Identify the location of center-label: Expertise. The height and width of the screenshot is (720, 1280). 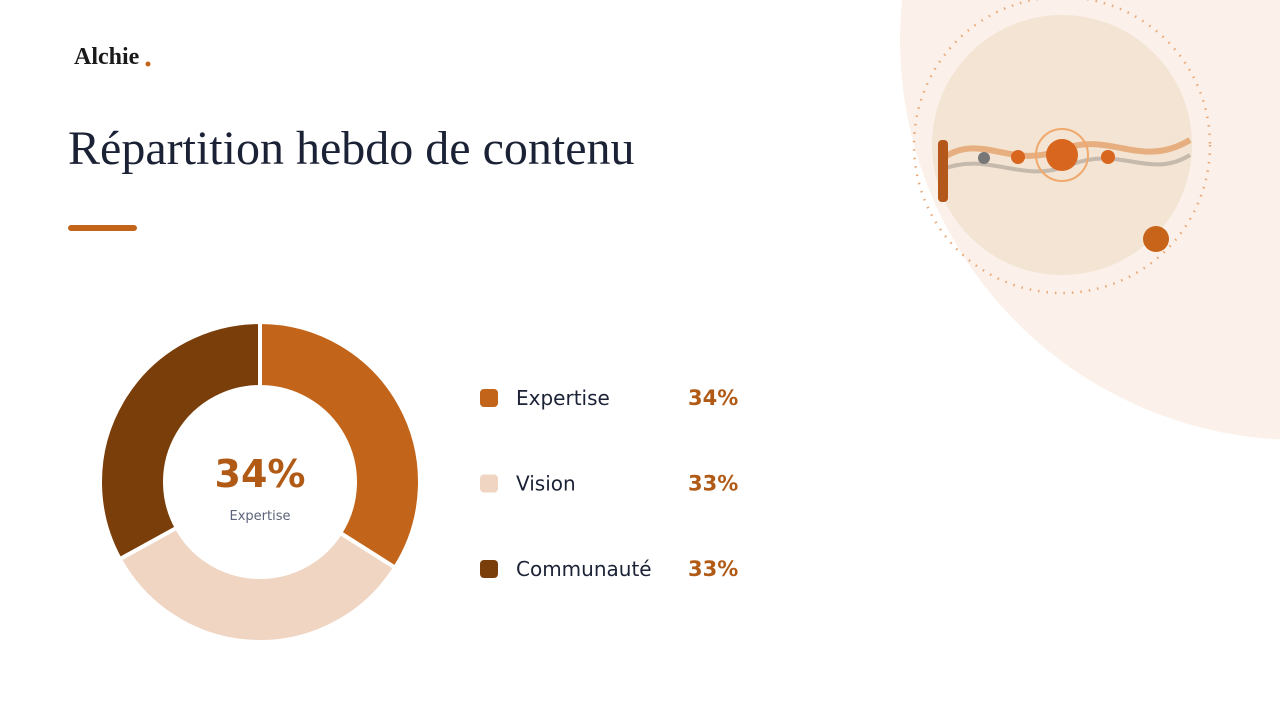
(260, 516).